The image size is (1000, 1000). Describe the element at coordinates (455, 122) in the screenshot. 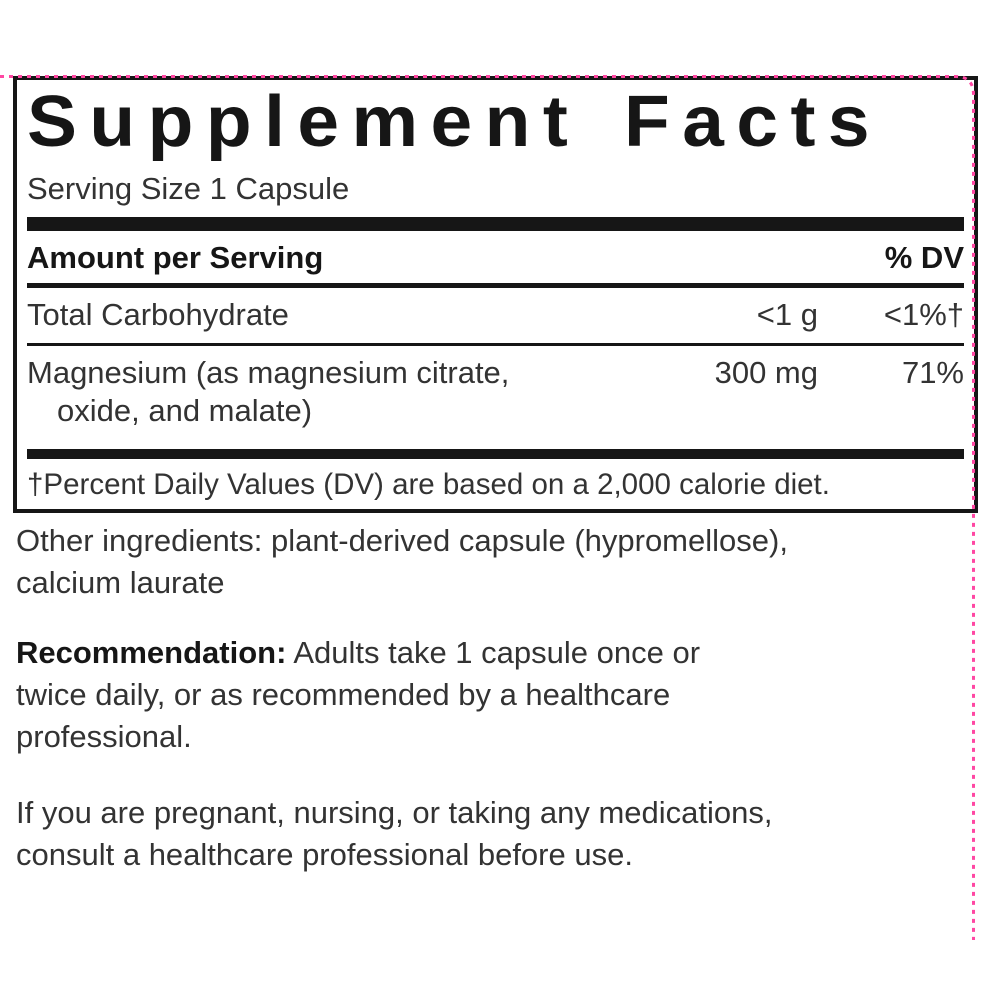

I see `panel-title: Supplement Facts` at that location.